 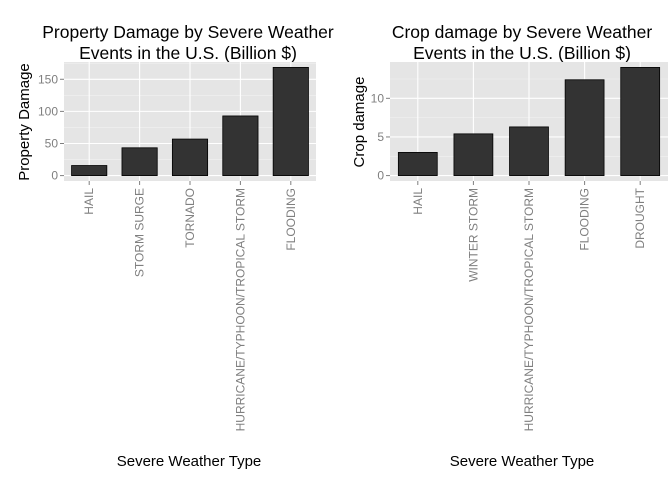 What do you see at coordinates (48, 111) in the screenshot?
I see `y-tick-label: 100` at bounding box center [48, 111].